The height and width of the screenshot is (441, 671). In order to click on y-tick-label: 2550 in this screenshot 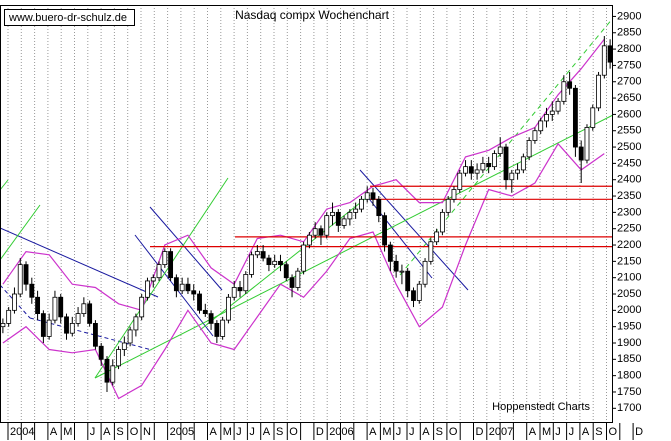, I will do `click(629, 131)`.